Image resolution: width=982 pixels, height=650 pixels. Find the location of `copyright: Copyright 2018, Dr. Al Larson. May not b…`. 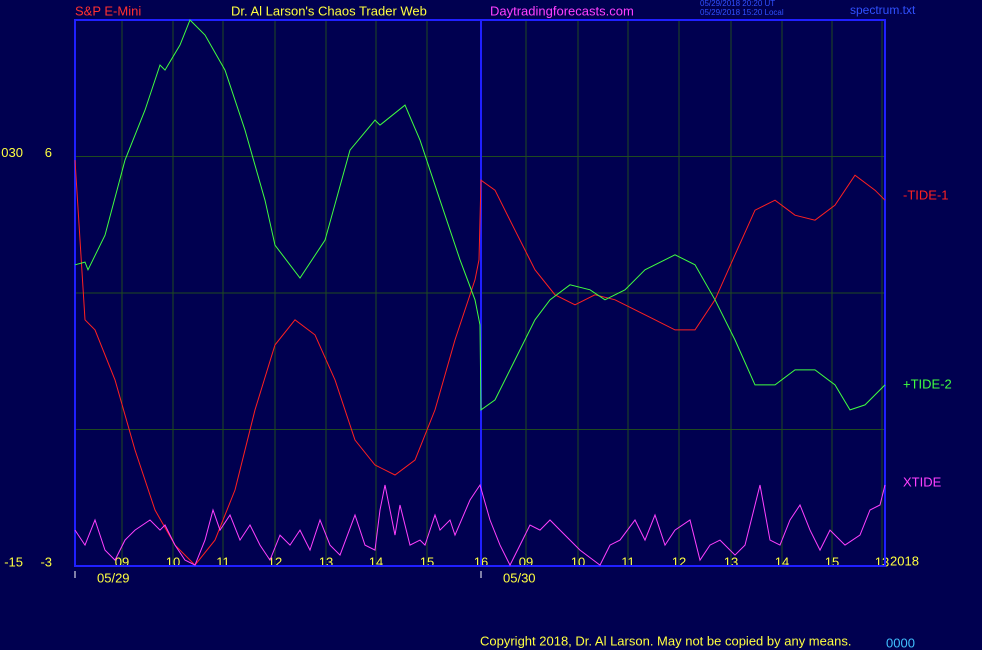

copyright: Copyright 2018, Dr. Al Larson. May not b… is located at coordinates (665, 640).